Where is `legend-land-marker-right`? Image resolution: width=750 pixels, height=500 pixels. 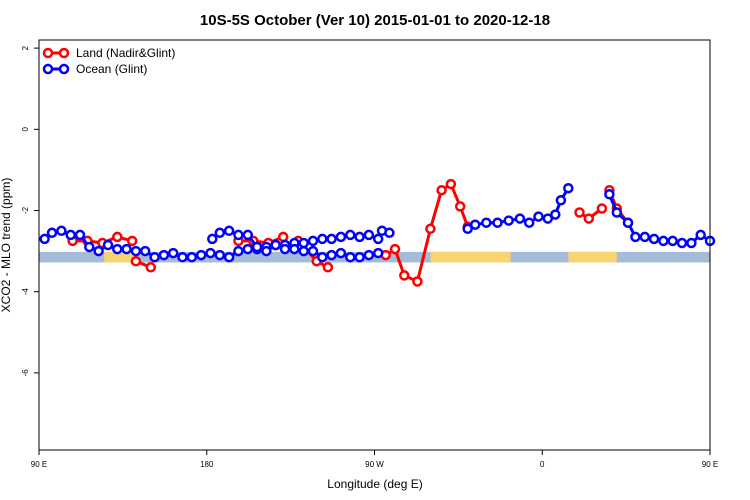 legend-land-marker-right is located at coordinates (64, 53).